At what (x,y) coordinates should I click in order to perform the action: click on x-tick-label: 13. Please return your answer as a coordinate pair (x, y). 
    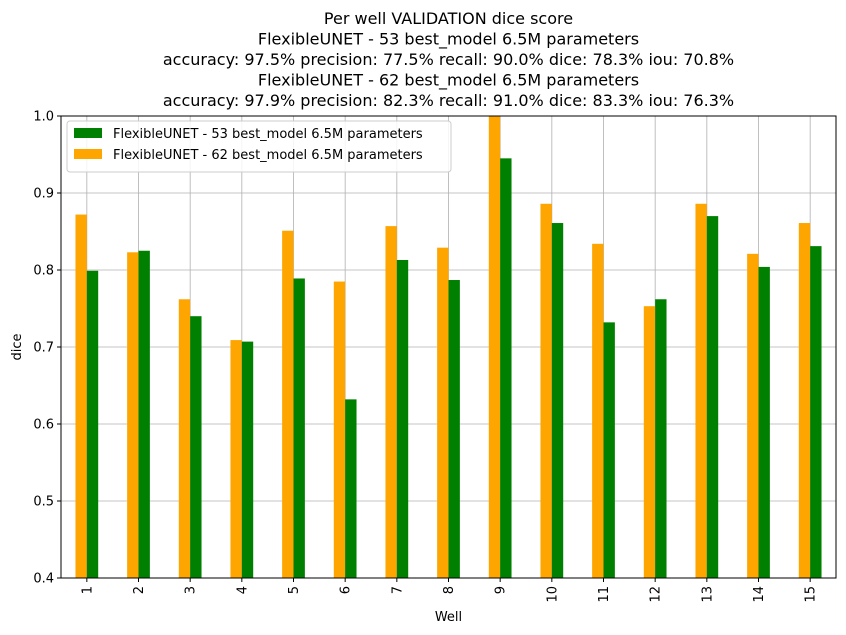
    Looking at the image, I should click on (707, 594).